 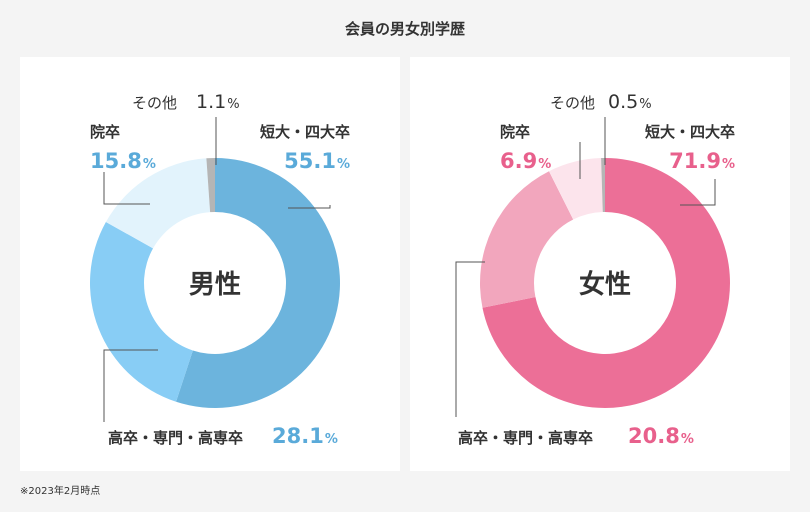 I want to click on female-category-label-2: 院卒, so click(x=515, y=132).